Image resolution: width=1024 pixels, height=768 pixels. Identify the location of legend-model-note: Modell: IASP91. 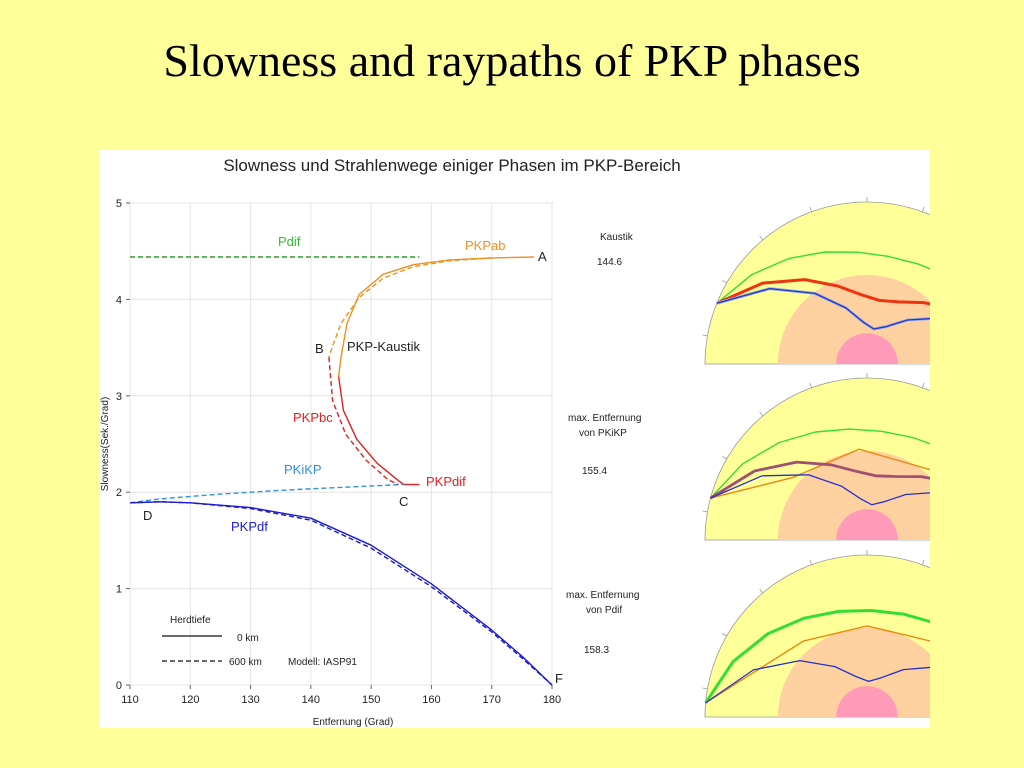
(322, 662).